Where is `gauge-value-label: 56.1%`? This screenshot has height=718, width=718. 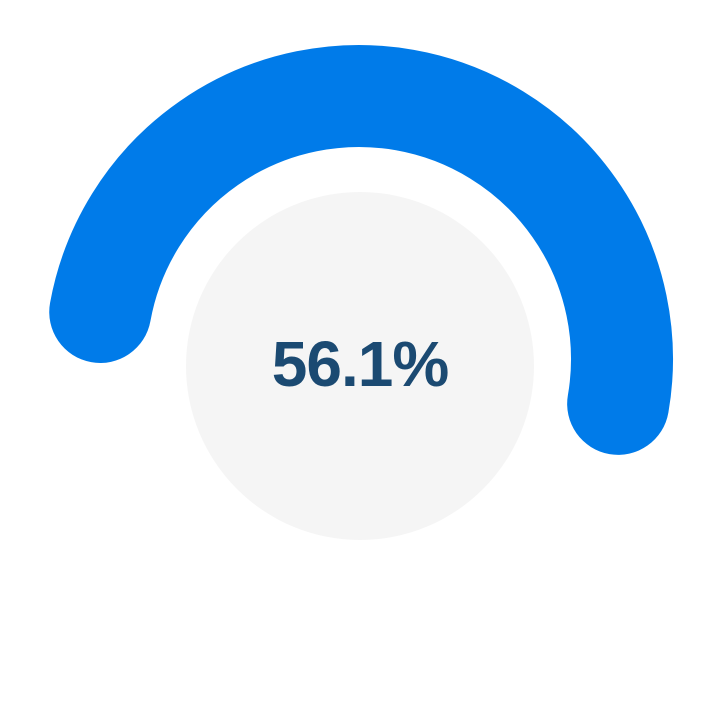
gauge-value-label: 56.1% is located at coordinates (360, 364).